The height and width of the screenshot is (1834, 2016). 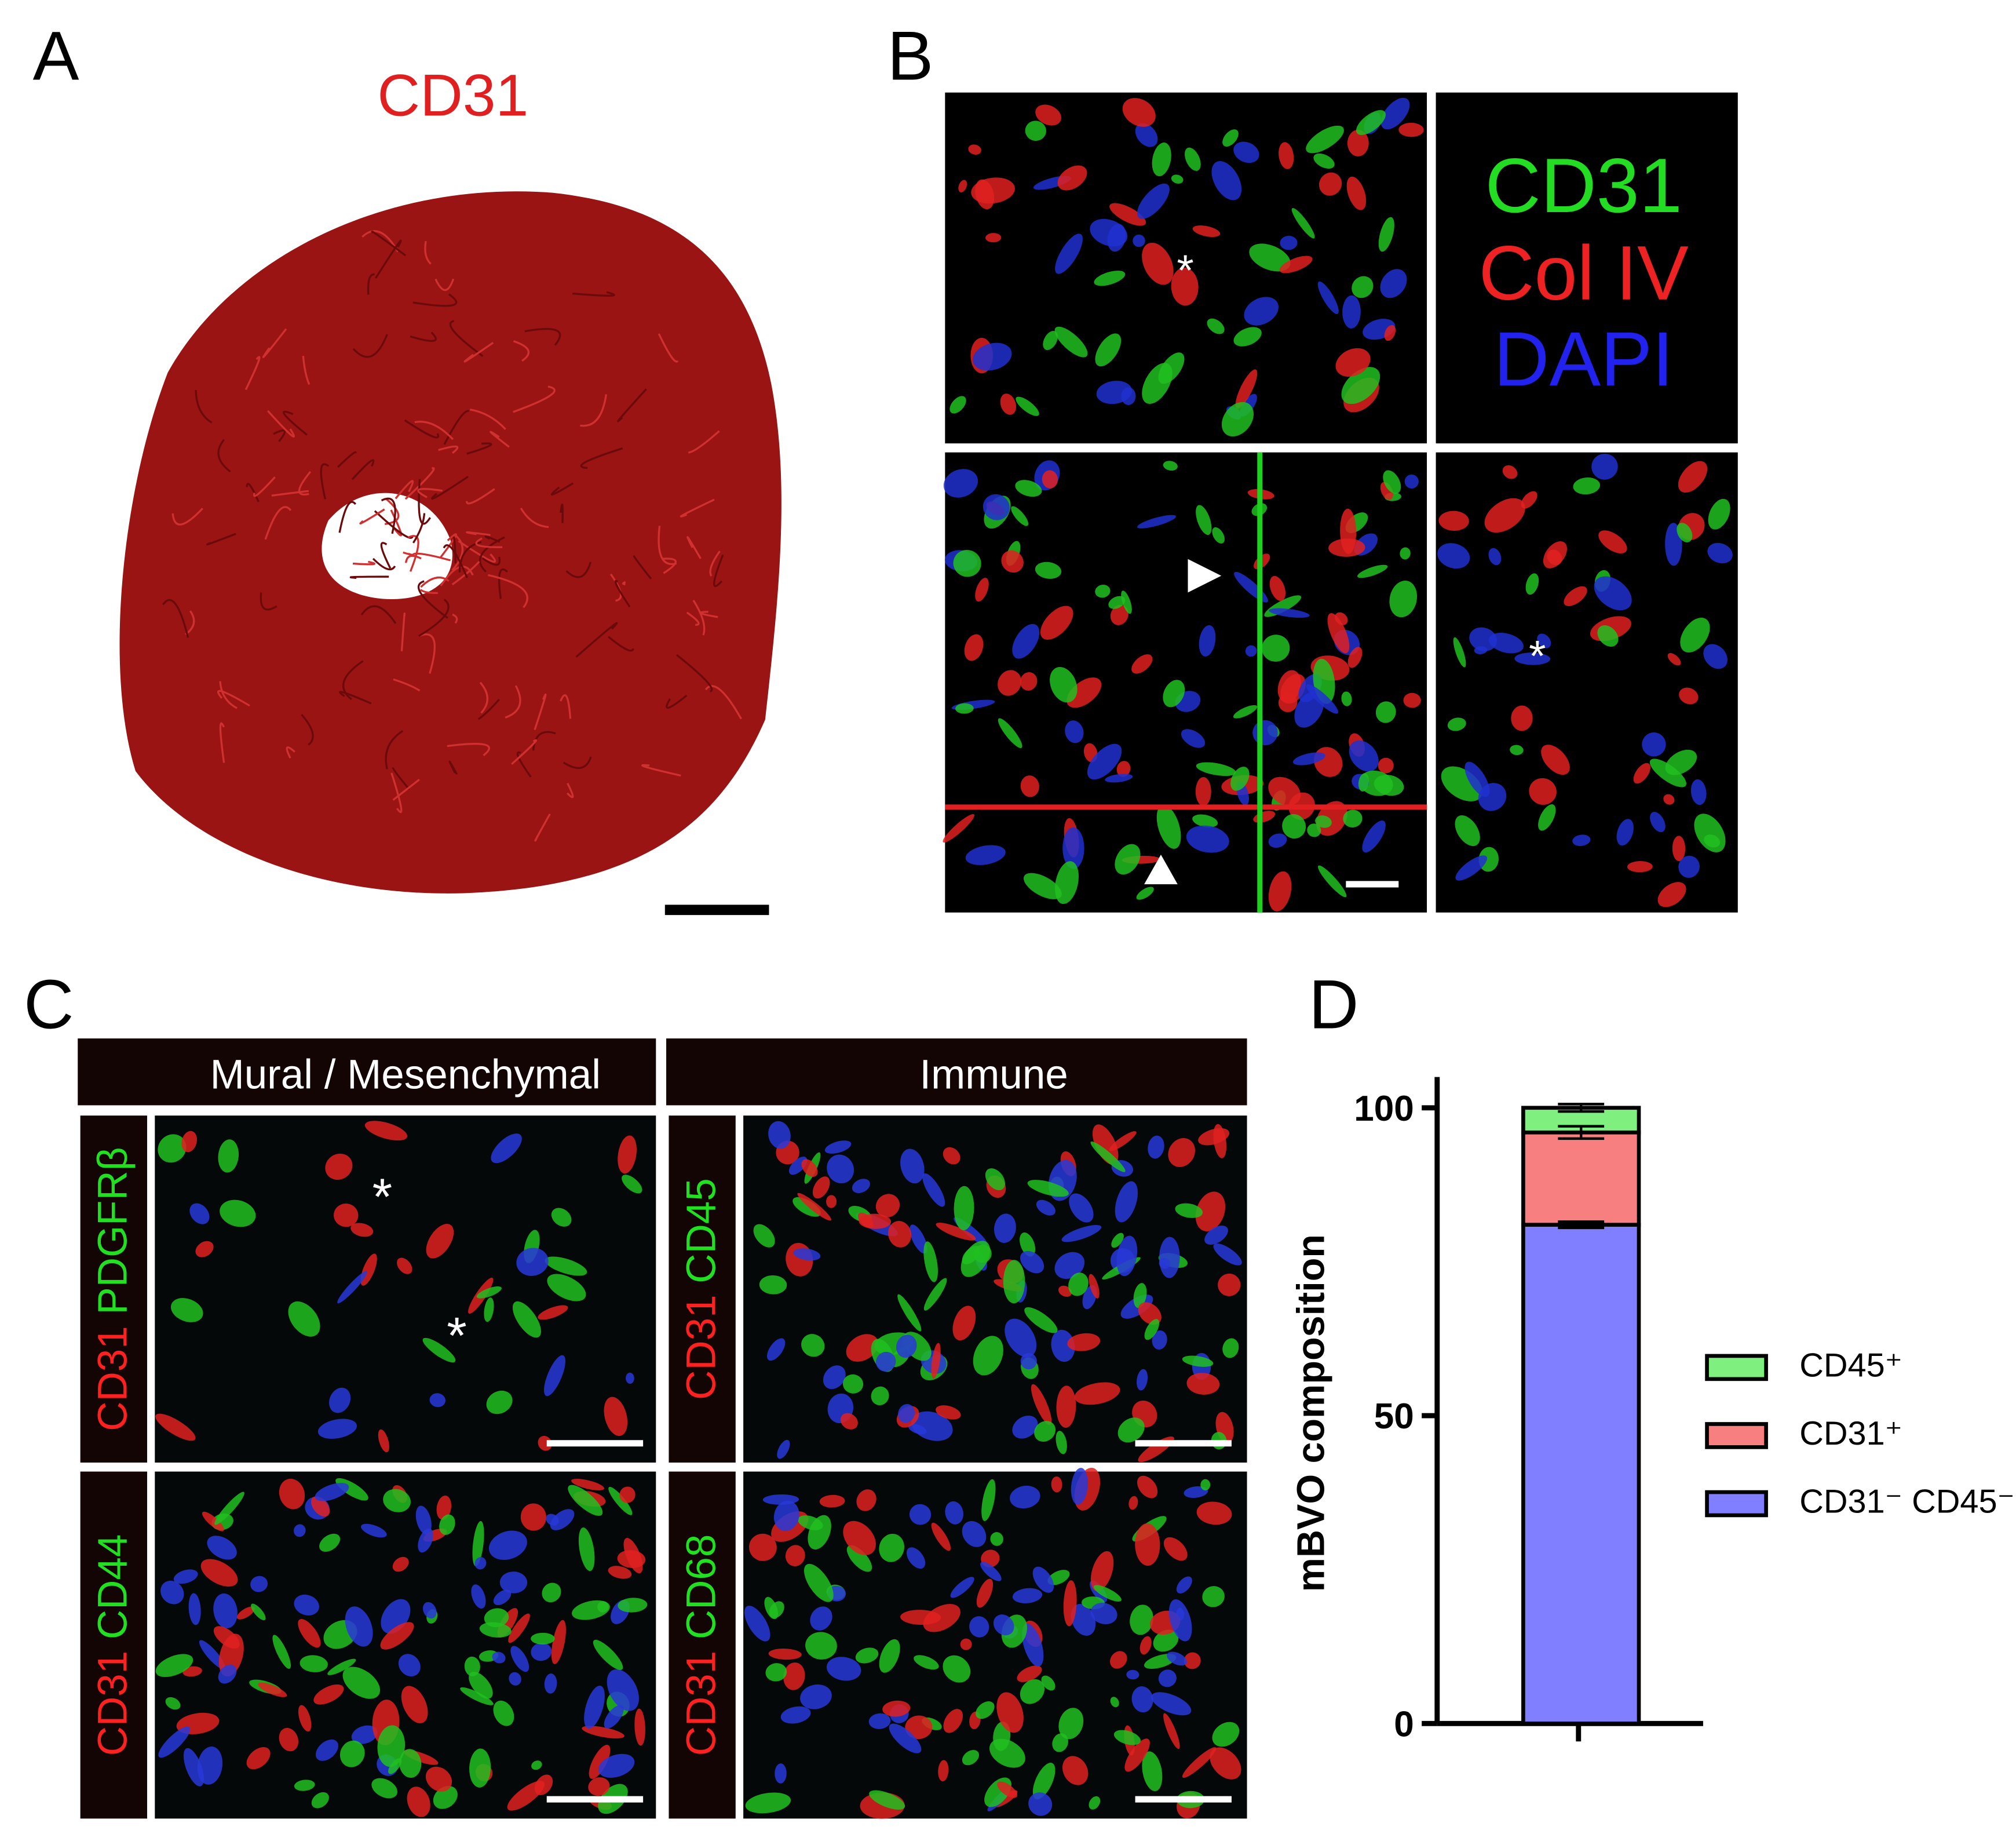 I want to click on stain-green: PDGFRβ, so click(x=113, y=1230).